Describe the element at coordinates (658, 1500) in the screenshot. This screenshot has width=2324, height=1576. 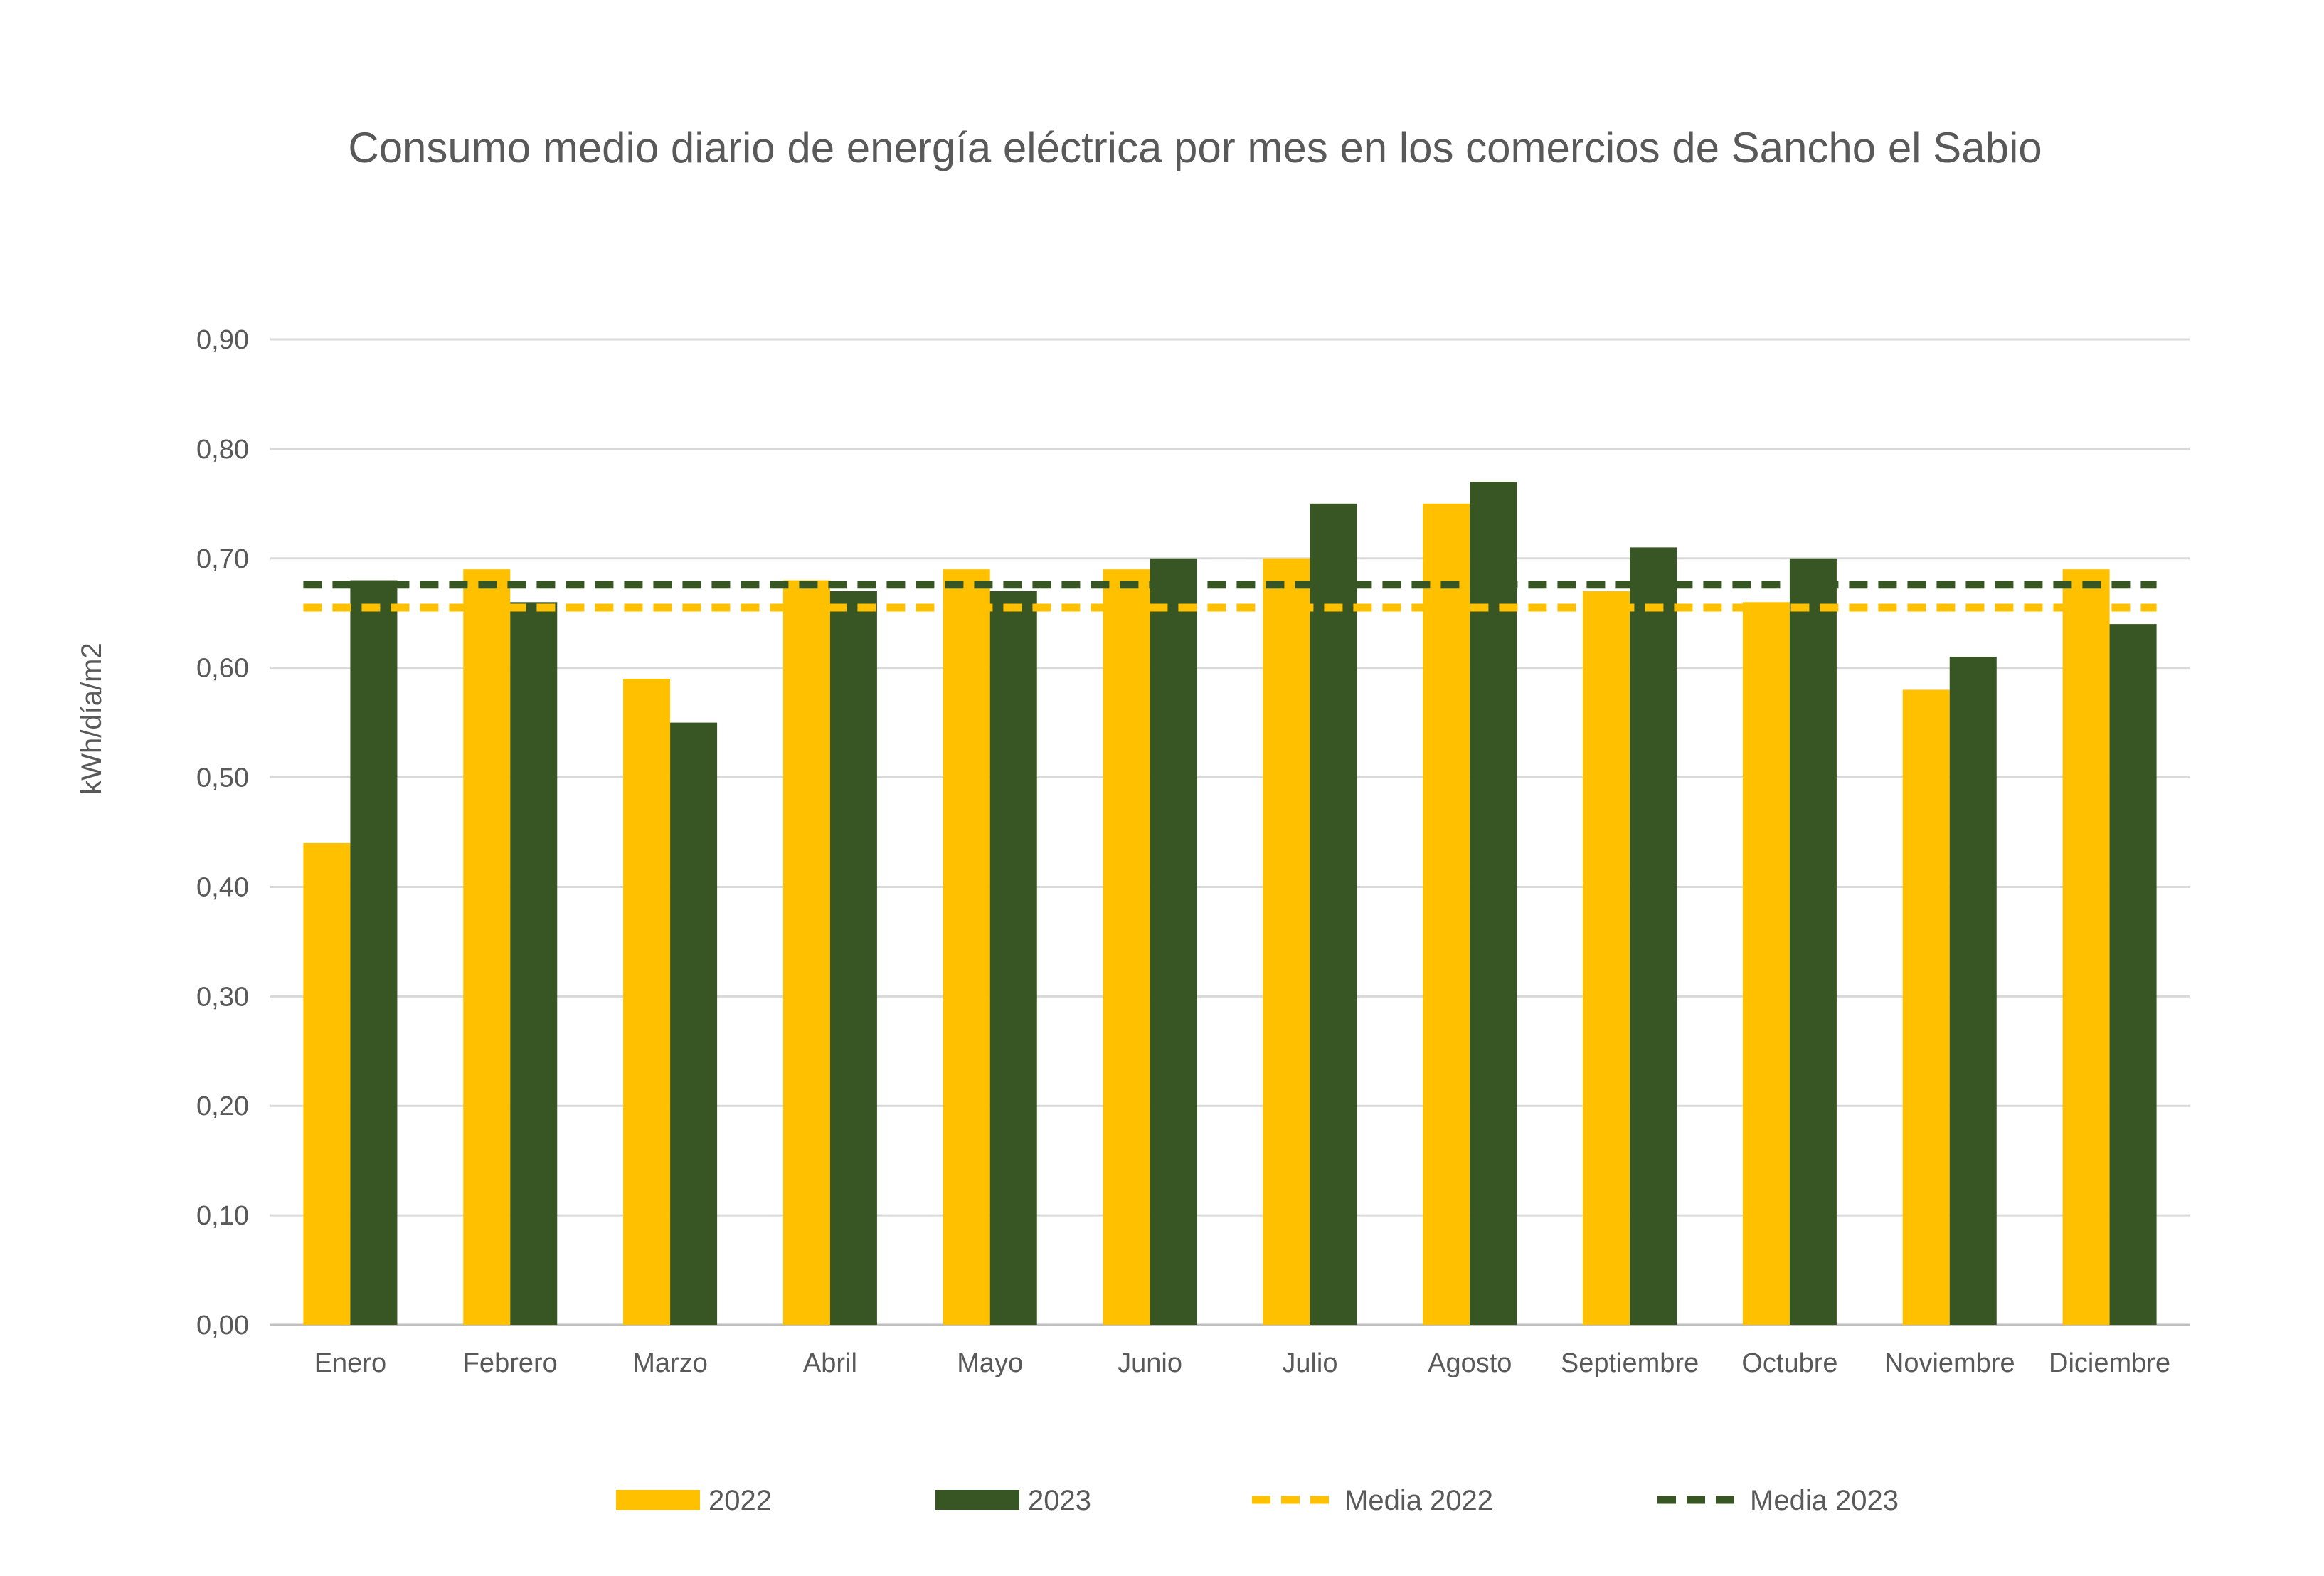
I see `legend-swatch-2022` at that location.